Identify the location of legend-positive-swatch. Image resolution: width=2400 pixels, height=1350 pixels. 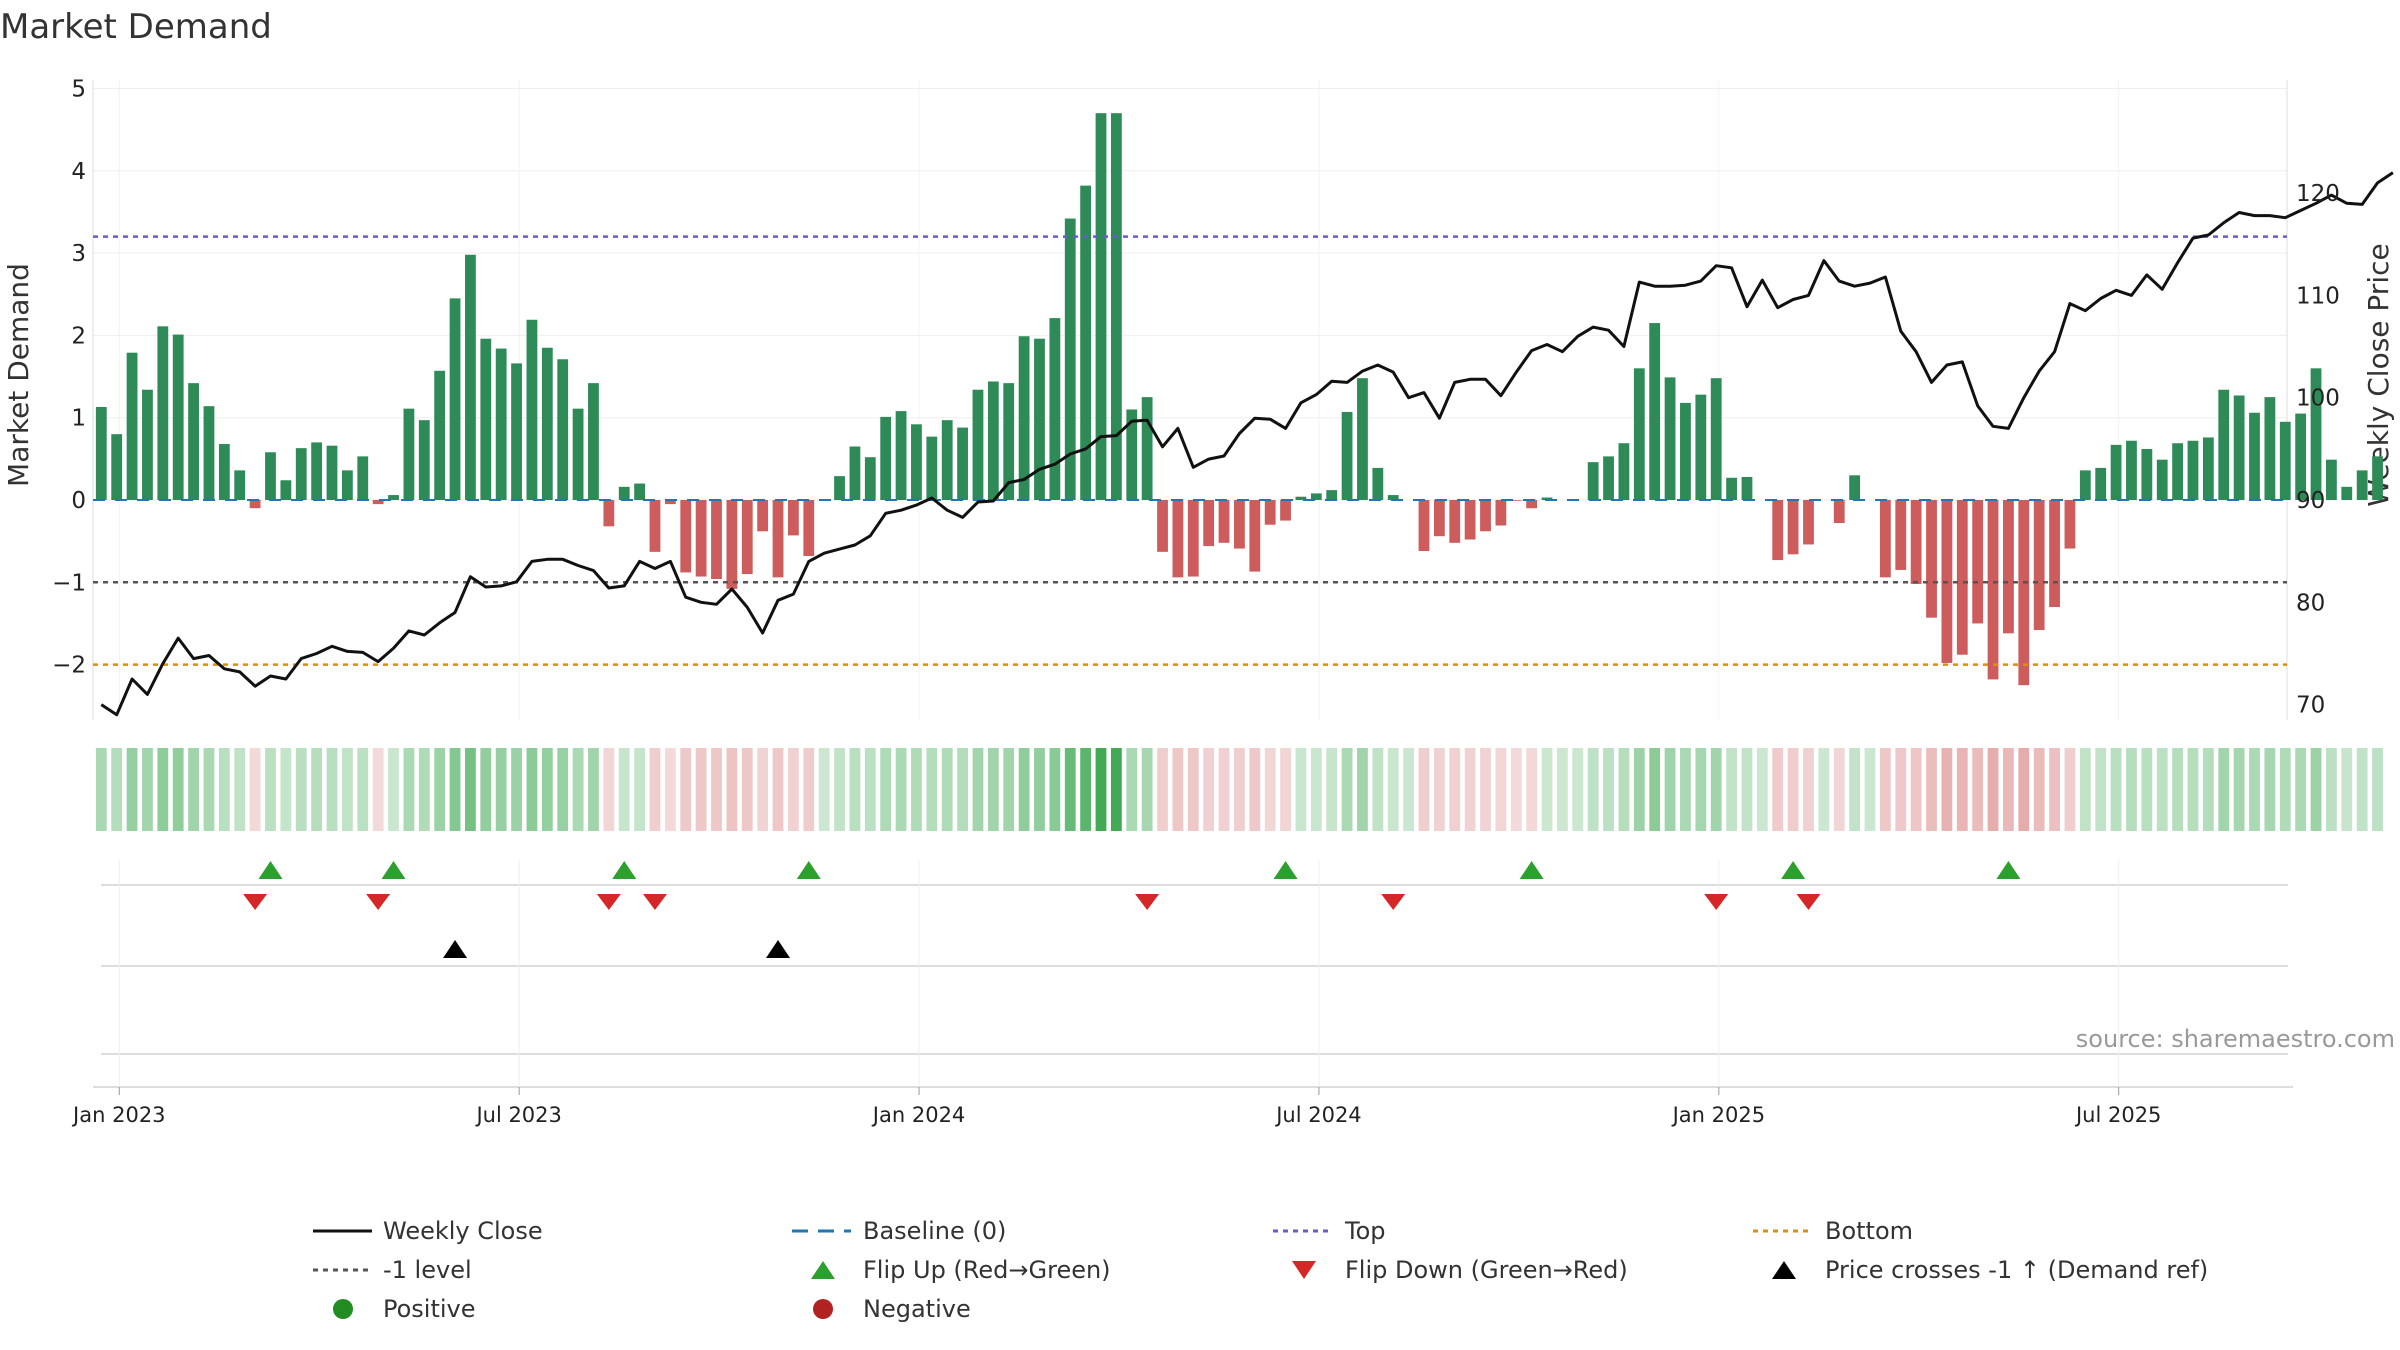
(343, 1309).